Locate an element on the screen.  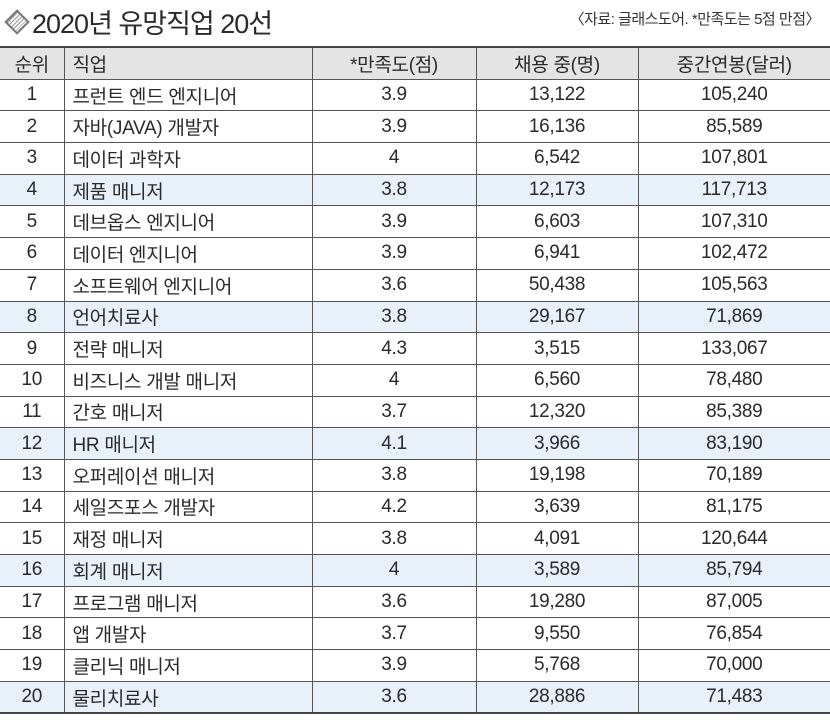
cell-salary: 71,483 is located at coordinates (733, 698).